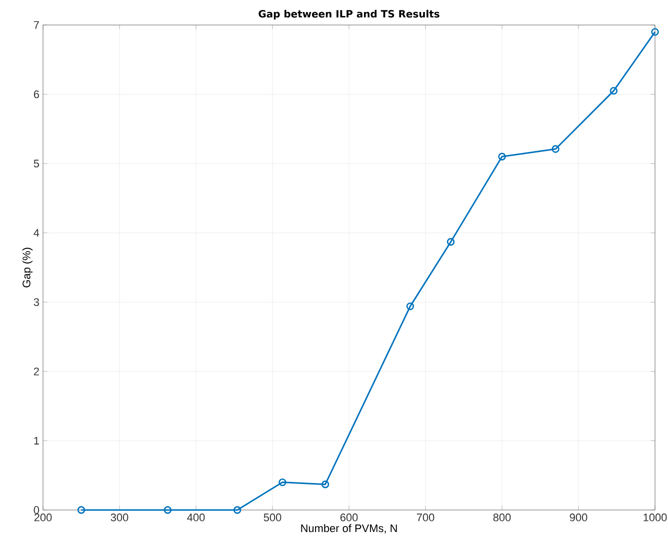 The width and height of the screenshot is (668, 549). I want to click on y-axis-title: Gap (%), so click(27, 268).